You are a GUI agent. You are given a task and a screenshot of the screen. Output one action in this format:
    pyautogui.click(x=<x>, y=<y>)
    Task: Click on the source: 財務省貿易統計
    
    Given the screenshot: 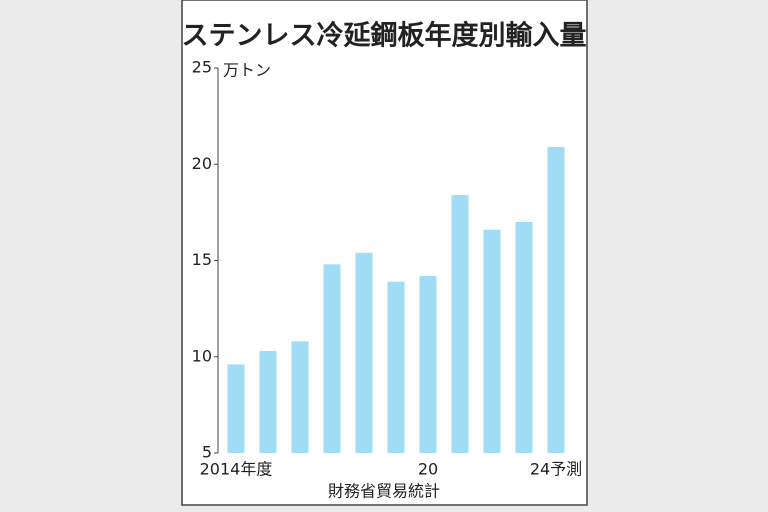 What is the action you would take?
    pyautogui.click(x=384, y=491)
    